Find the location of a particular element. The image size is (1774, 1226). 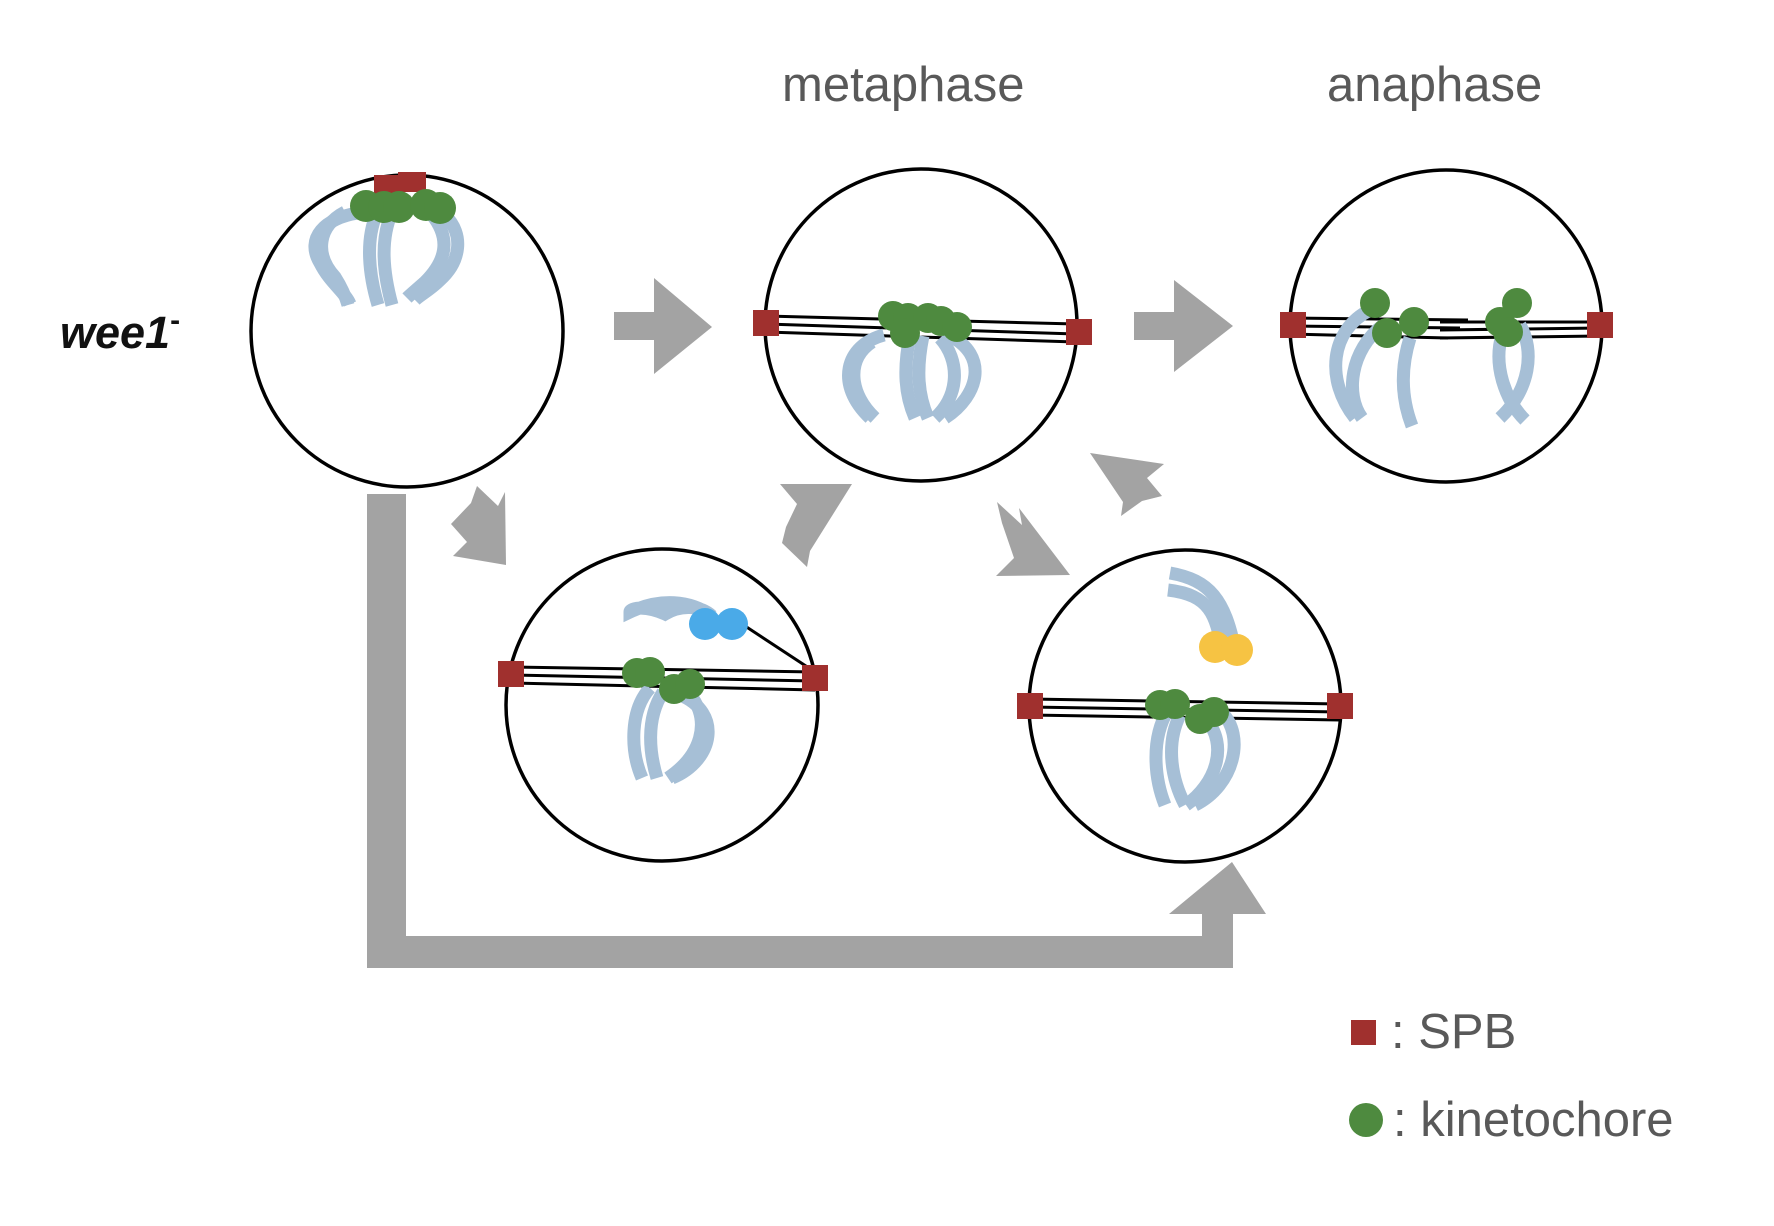

legend-kinetochore: : kinetochore is located at coordinates (1511, 1120).